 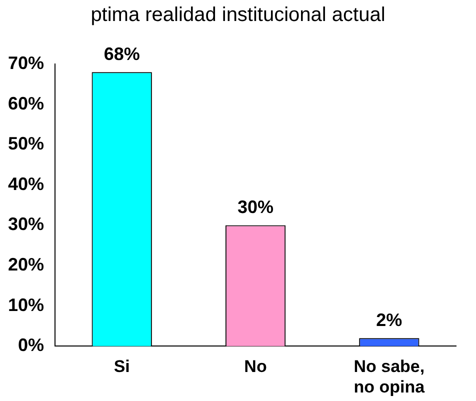 I want to click on category-label: No sabe,, so click(x=389, y=366).